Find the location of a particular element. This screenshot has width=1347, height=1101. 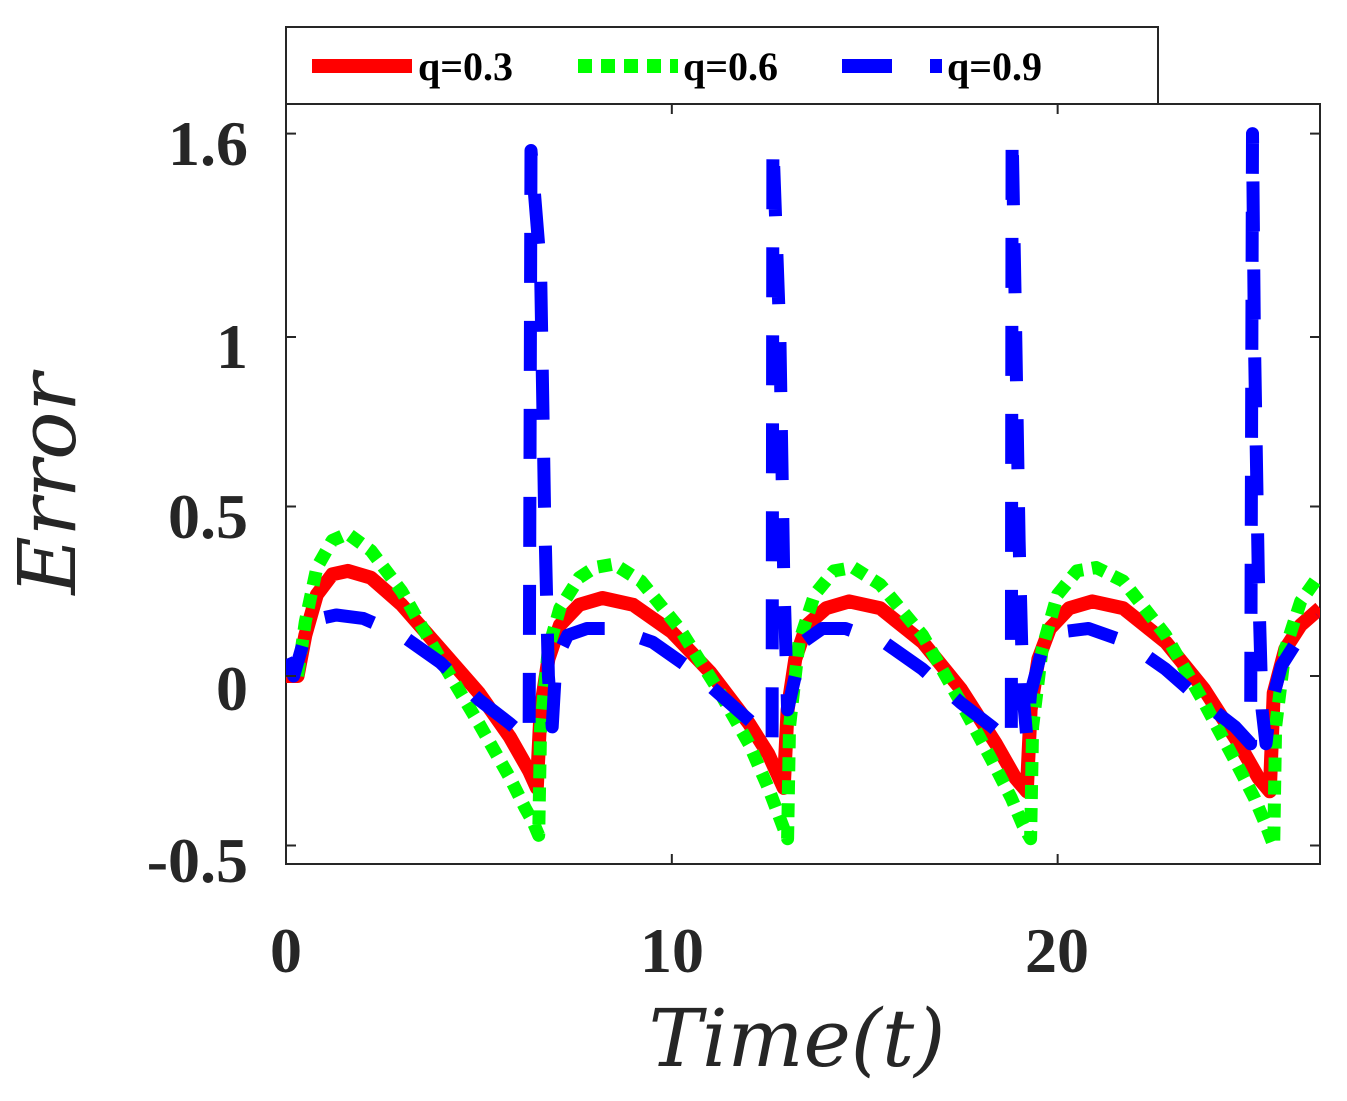

x-tick-label-20: 20 is located at coordinates (1057, 950).